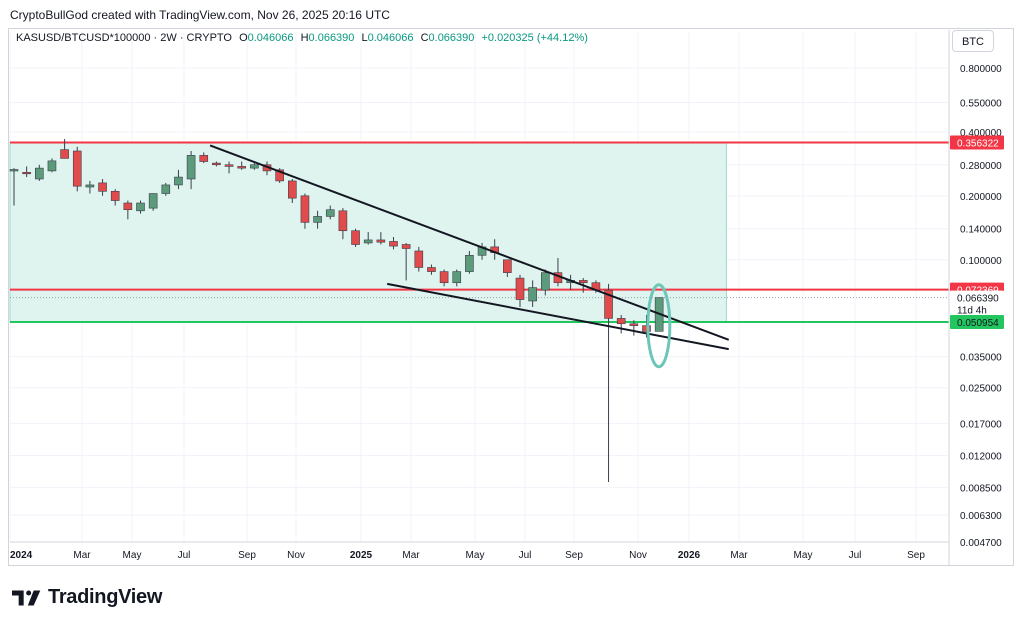 This screenshot has height=624, width=1024. What do you see at coordinates (243, 38) in the screenshot?
I see `open-label: O` at bounding box center [243, 38].